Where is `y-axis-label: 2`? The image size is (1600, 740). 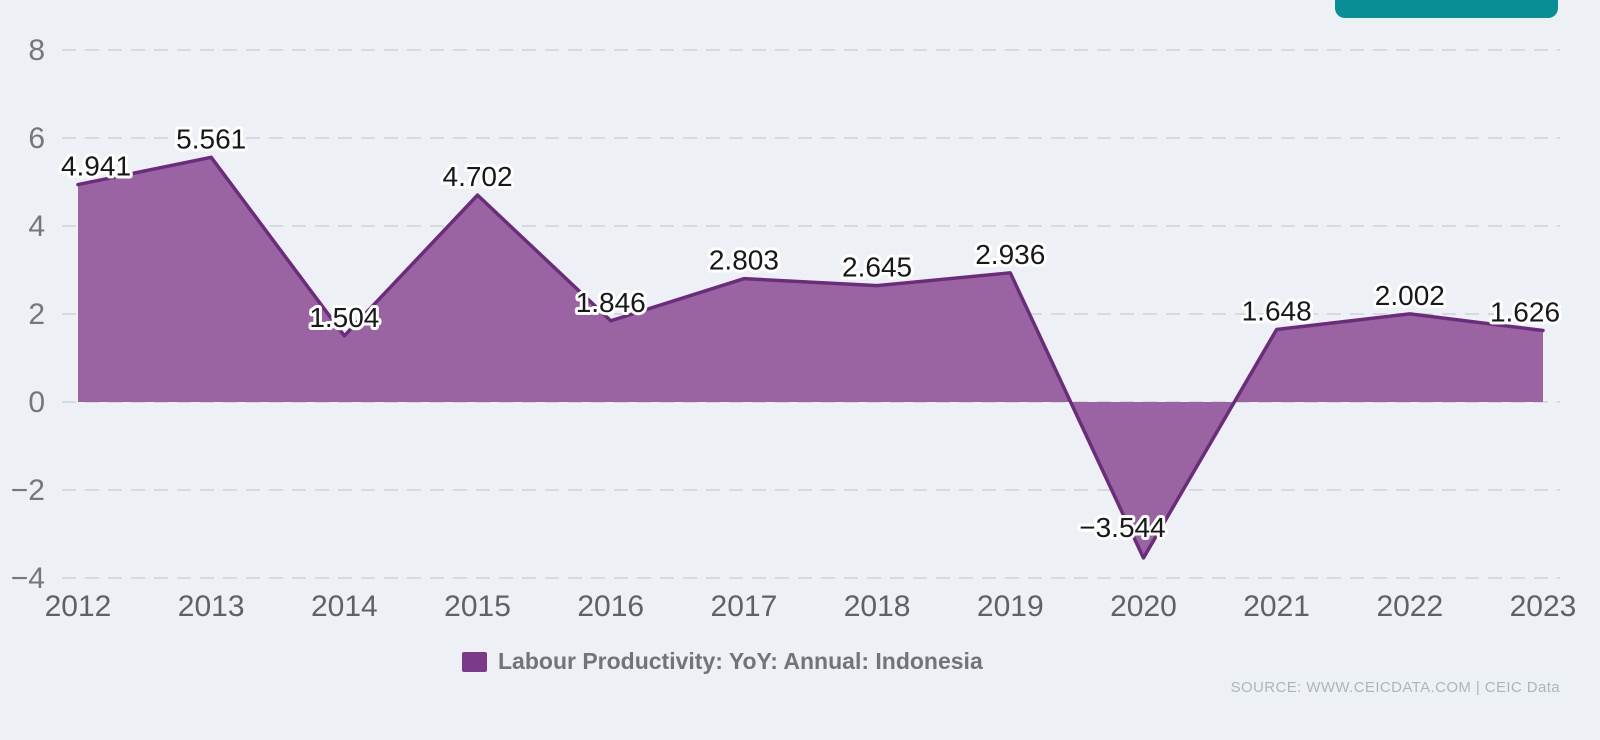
y-axis-label: 2 is located at coordinates (36, 314).